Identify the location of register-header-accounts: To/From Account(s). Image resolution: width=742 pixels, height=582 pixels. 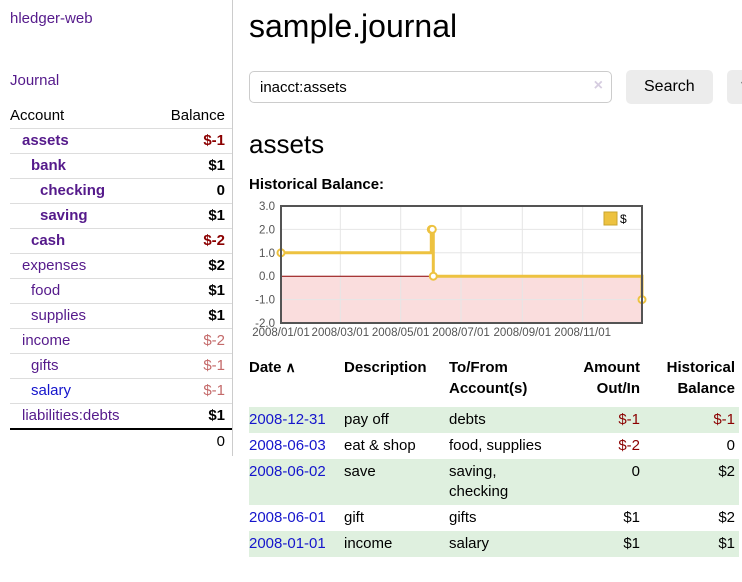
(488, 378).